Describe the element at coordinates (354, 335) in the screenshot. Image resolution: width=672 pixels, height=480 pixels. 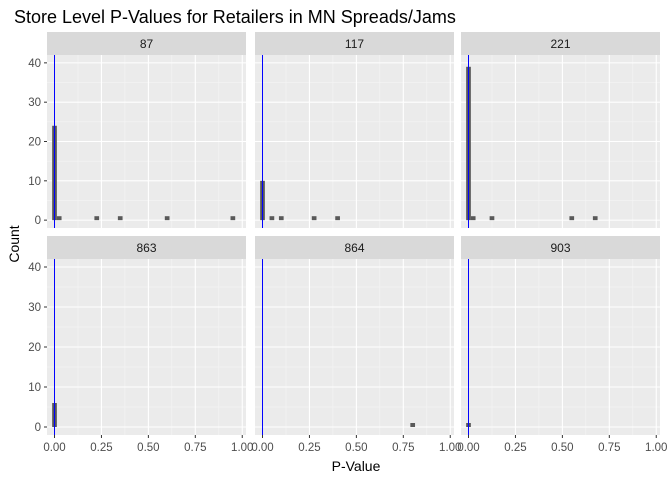
I see `facet-panel-864: 864` at that location.